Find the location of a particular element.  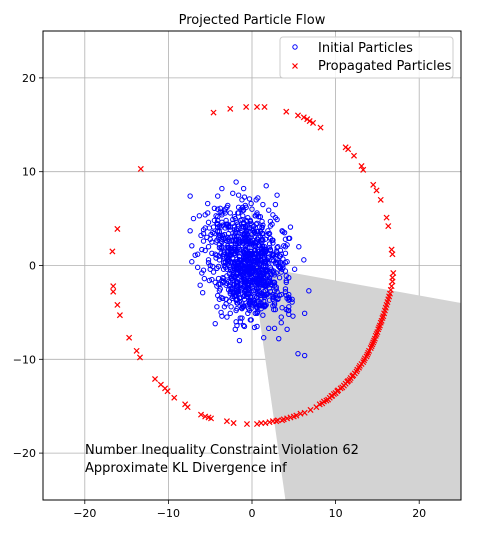

y-tick-label: 10 is located at coordinates (29, 172).